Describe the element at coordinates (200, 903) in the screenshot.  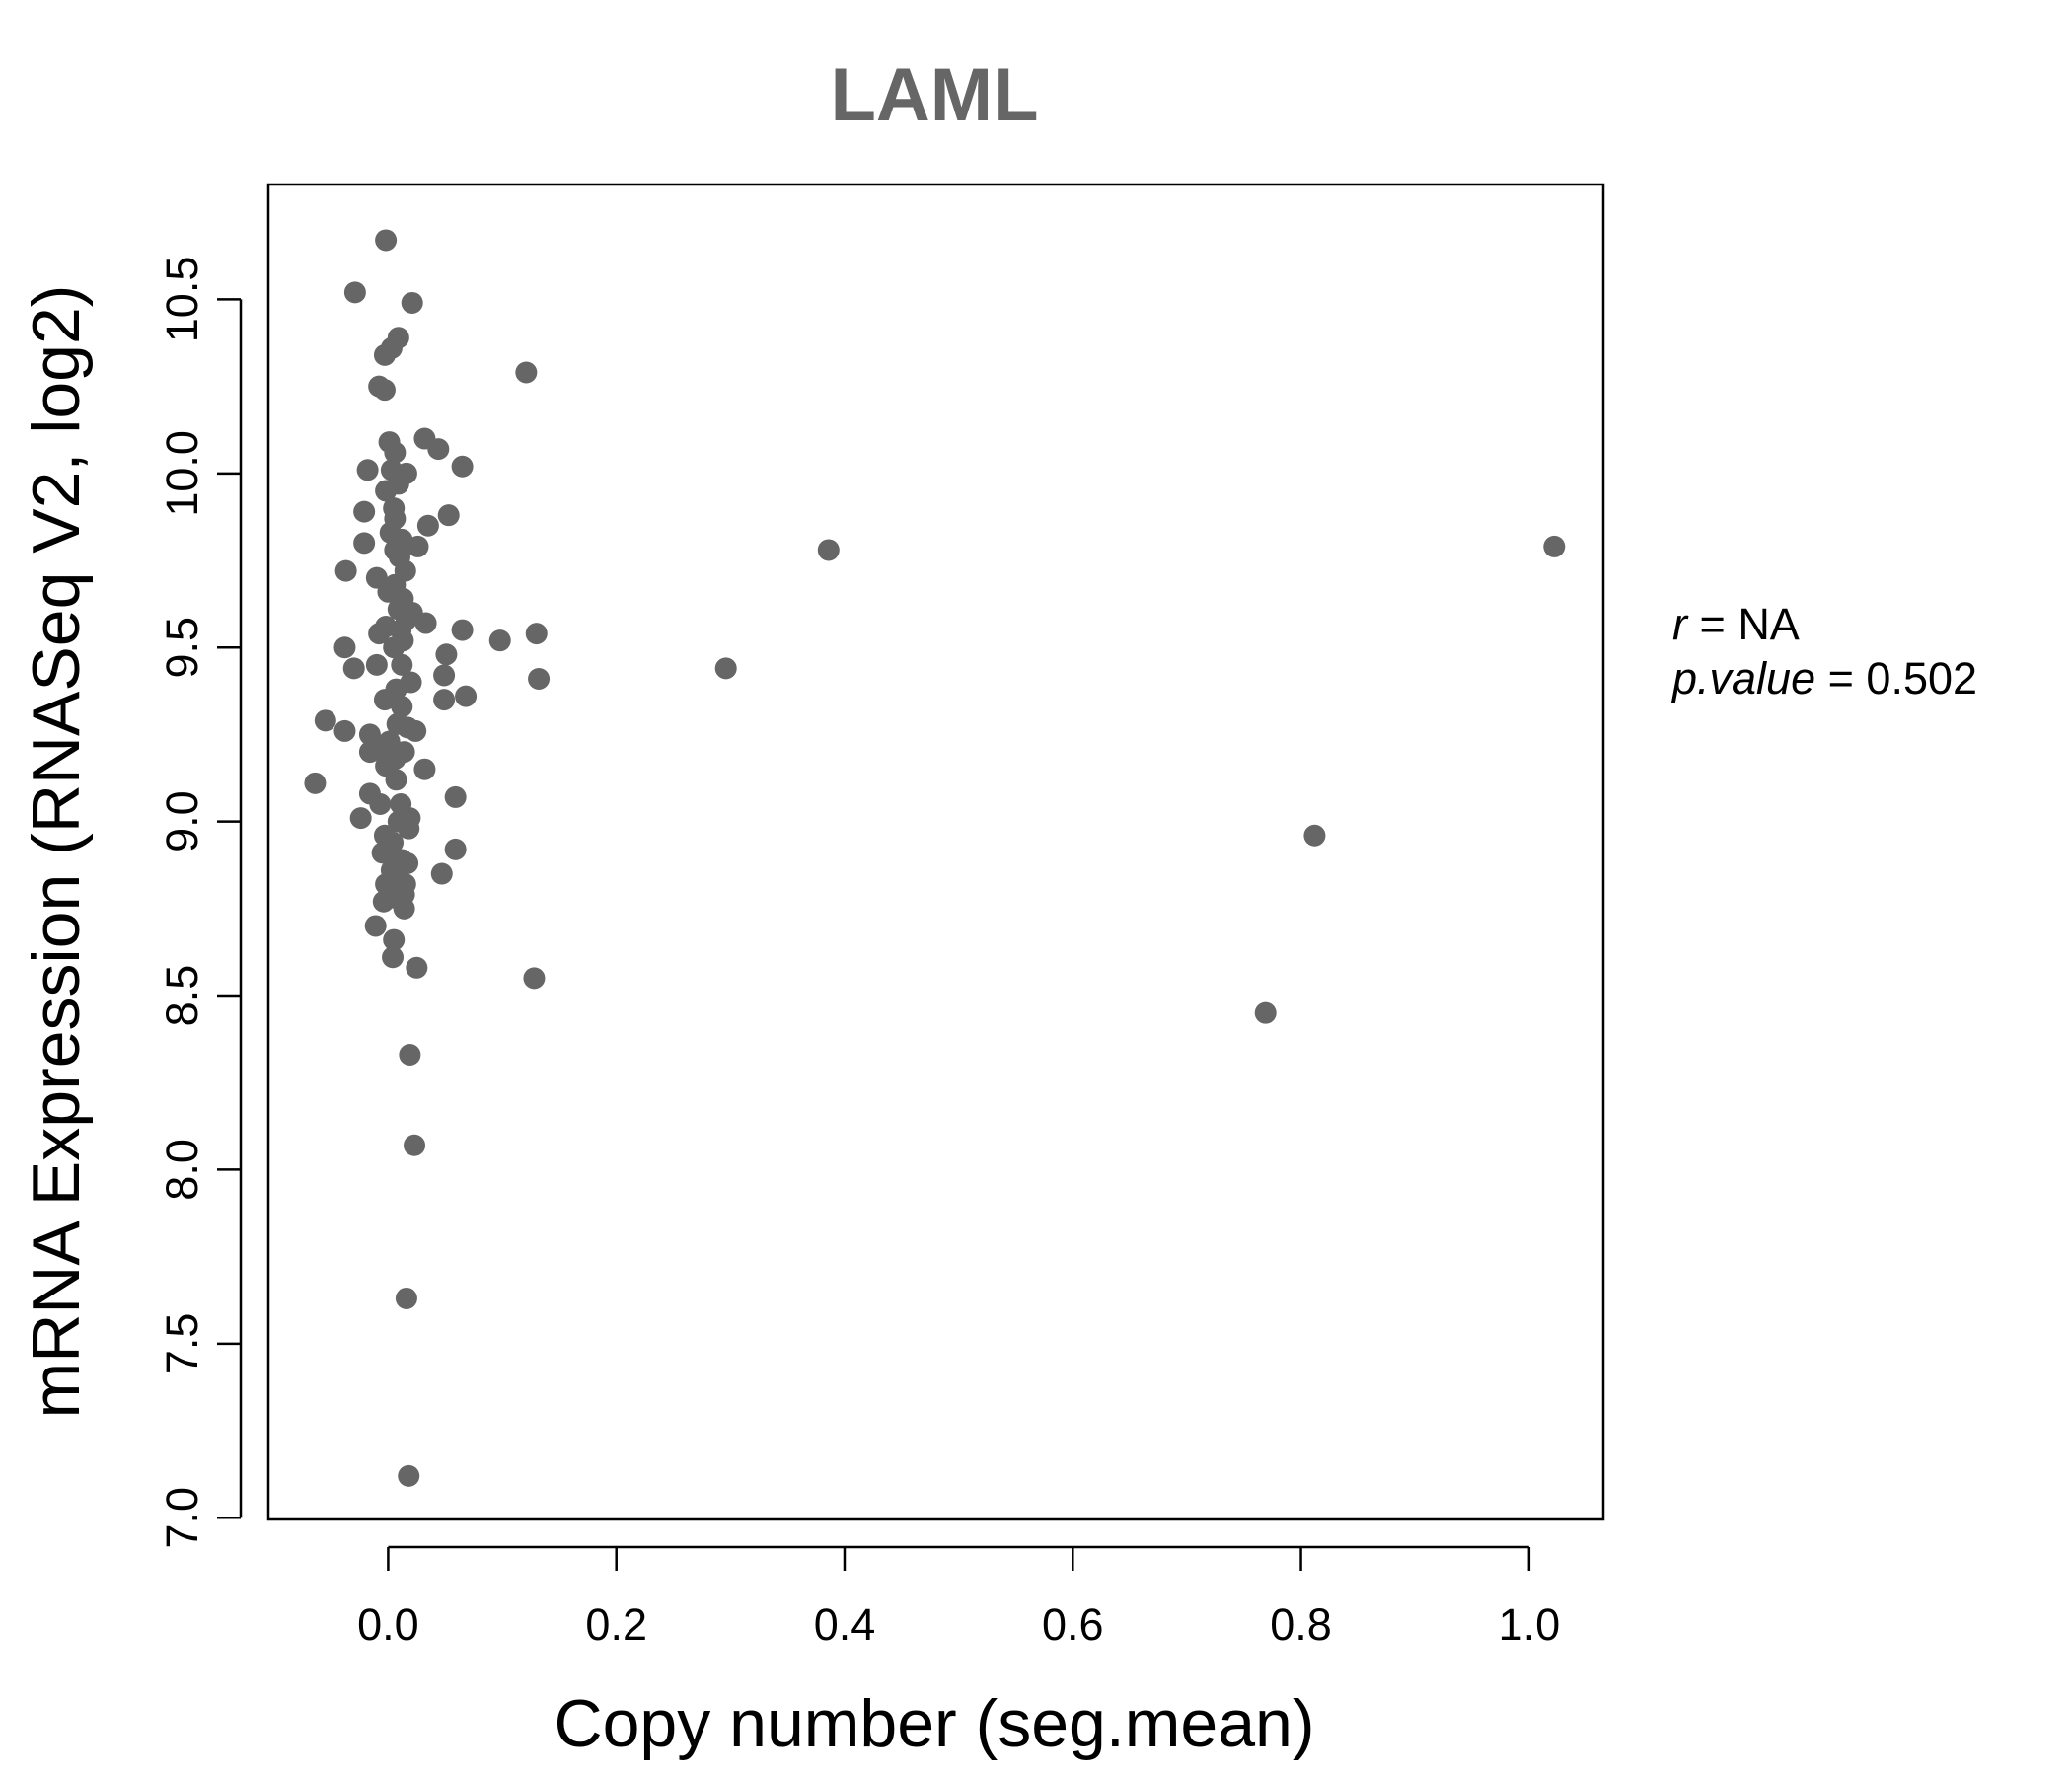
I see `y-axis: 7.0 7.5 8.0 8.5 9.0 9.5 10.0 10.5` at that location.